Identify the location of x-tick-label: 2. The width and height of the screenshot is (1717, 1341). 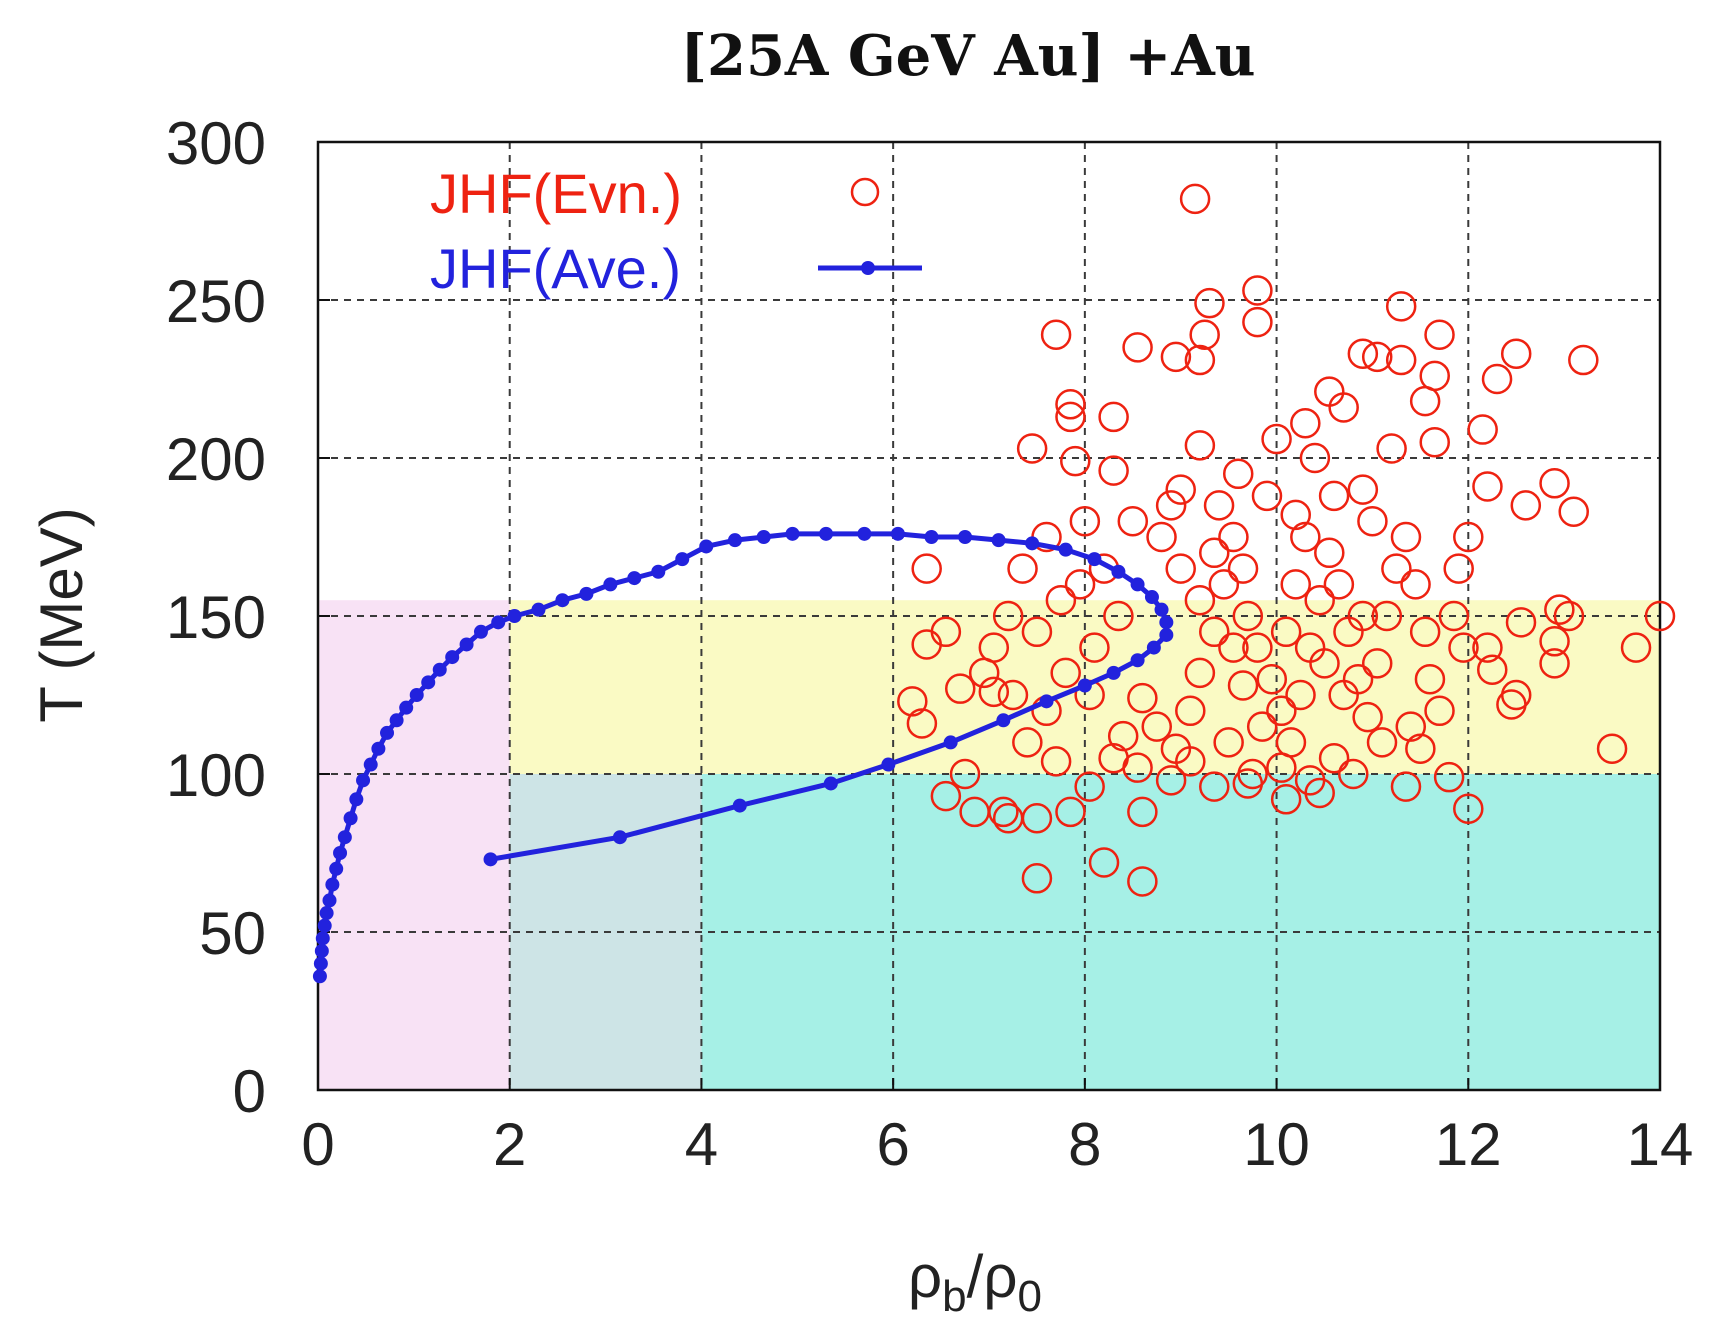
(509, 1144).